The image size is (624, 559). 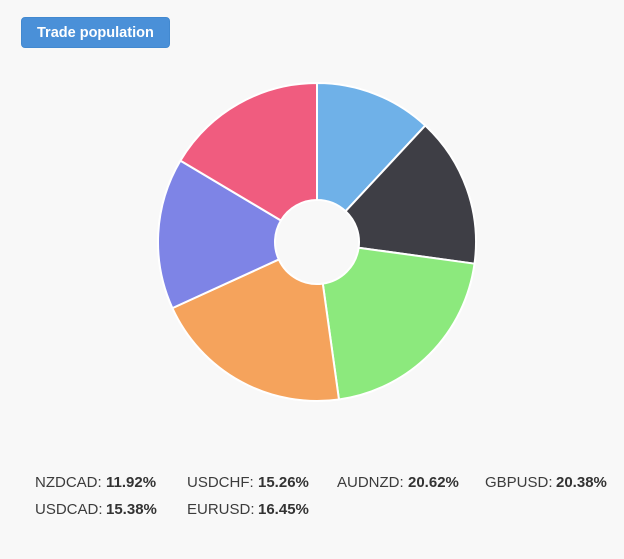 I want to click on legend-item-audnzd: AUDNZD: 20.62%, so click(x=411, y=482).